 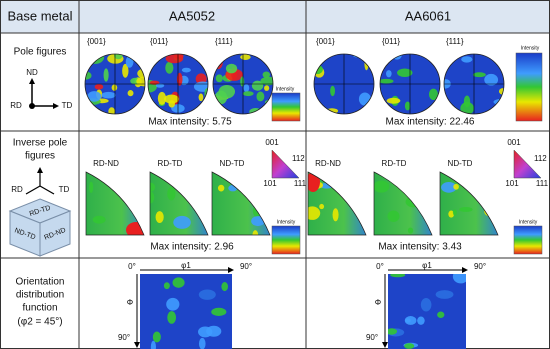 What do you see at coordinates (285, 89) in the screenshot?
I see `legend-title: Intensity` at bounding box center [285, 89].